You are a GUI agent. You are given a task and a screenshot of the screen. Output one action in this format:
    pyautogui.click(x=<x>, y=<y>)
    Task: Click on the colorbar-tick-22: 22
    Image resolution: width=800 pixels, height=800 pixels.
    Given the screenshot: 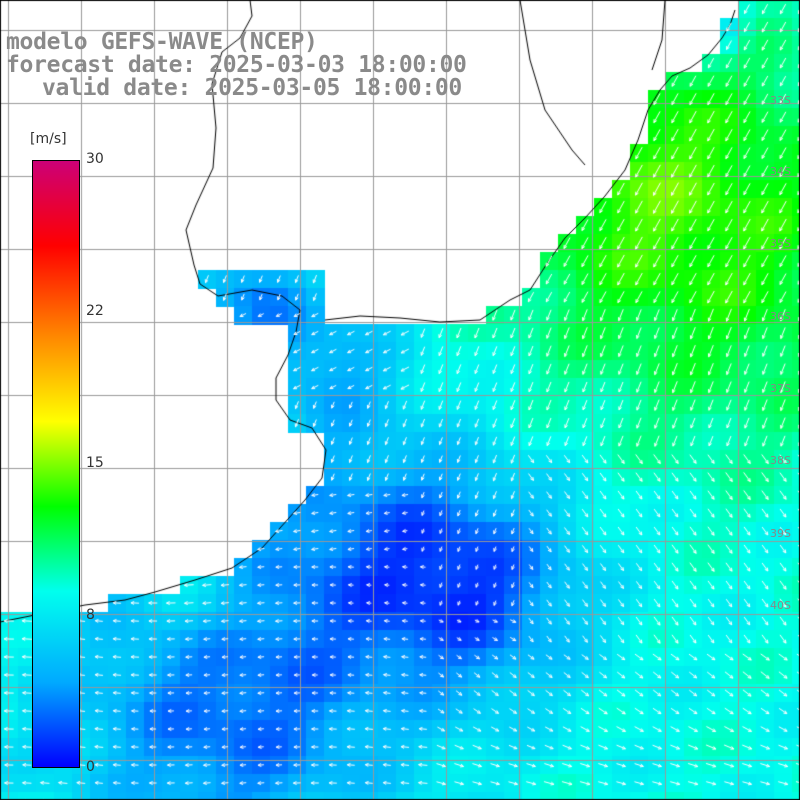 What is the action you would take?
    pyautogui.click(x=95, y=311)
    